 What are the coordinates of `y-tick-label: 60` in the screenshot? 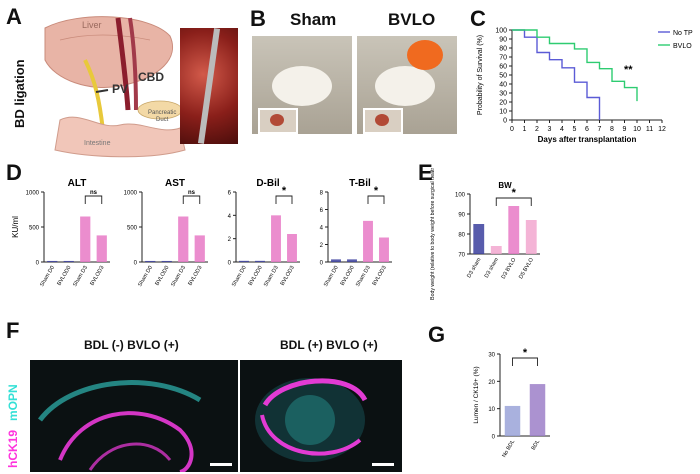 It's located at (503, 67).